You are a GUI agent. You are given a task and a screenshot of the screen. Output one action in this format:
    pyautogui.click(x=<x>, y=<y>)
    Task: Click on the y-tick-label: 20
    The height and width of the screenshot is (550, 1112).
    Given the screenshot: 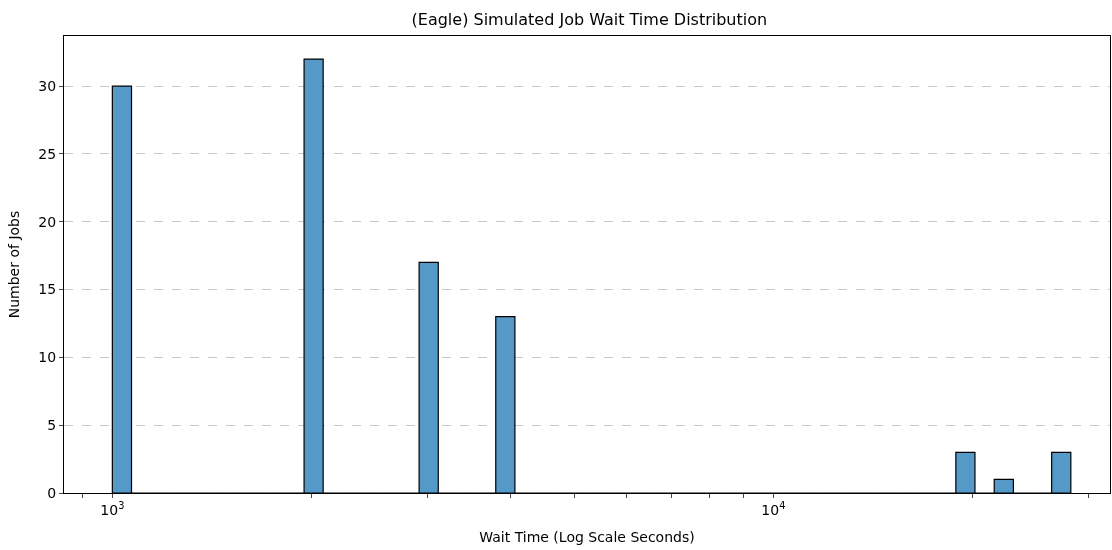 What is the action you would take?
    pyautogui.click(x=47, y=221)
    